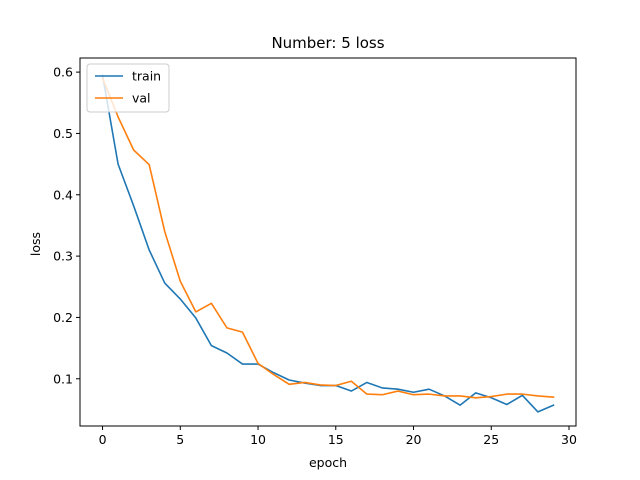 The height and width of the screenshot is (480, 640). What do you see at coordinates (63, 133) in the screenshot?
I see `y-tick-label: 0.5` at bounding box center [63, 133].